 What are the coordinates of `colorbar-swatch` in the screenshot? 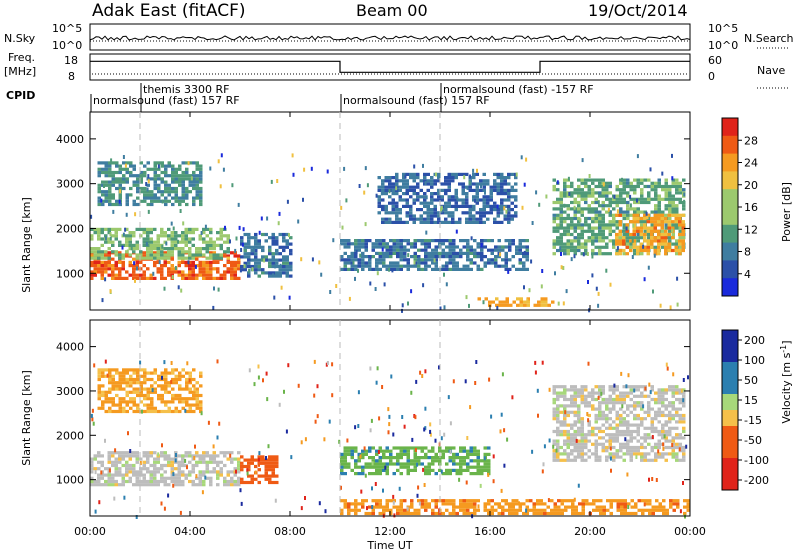 It's located at (730, 482).